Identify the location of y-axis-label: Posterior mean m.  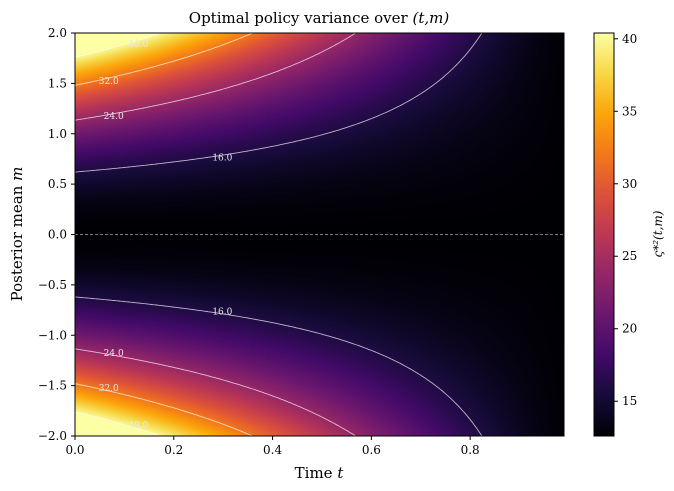
(17, 234).